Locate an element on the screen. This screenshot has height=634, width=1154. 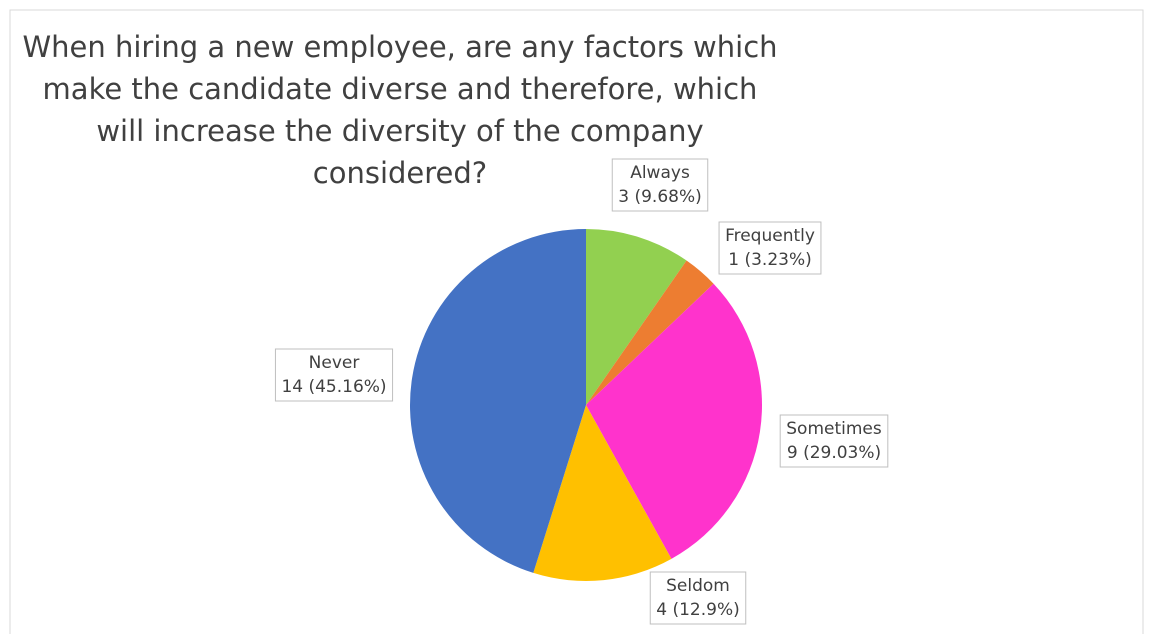
label-category: Never is located at coordinates (334, 363).